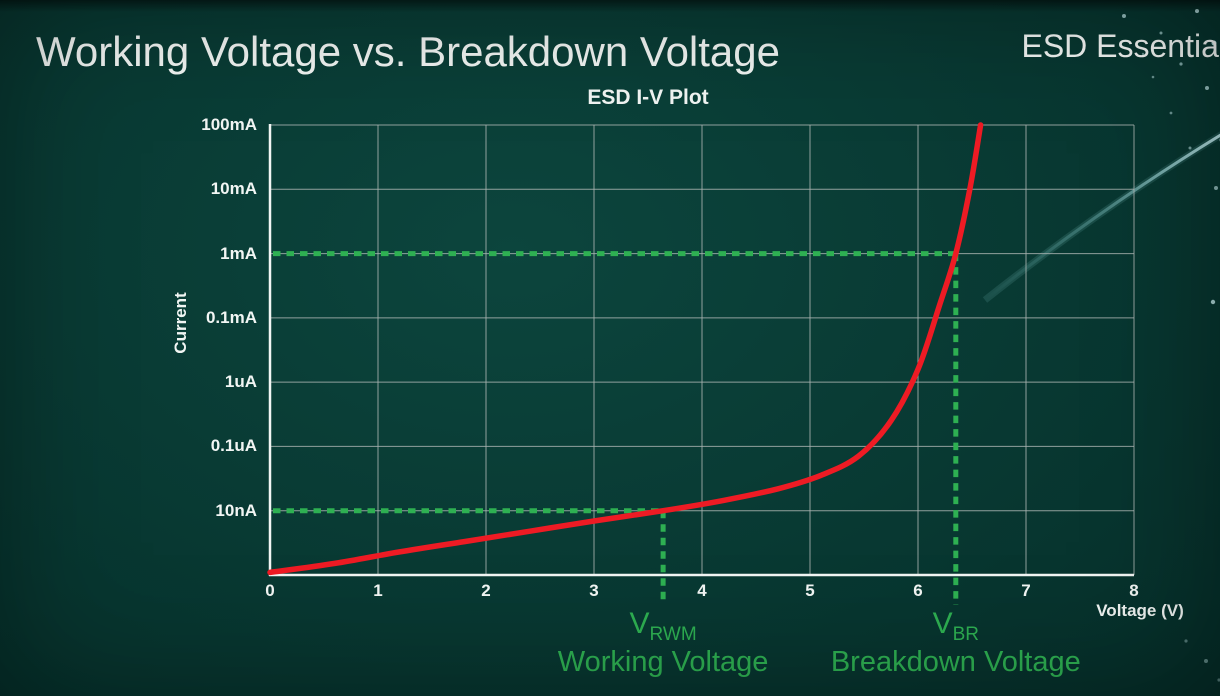 Image resolution: width=1220 pixels, height=696 pixels. What do you see at coordinates (663, 626) in the screenshot?
I see `annotation-symbol: VRWM` at bounding box center [663, 626].